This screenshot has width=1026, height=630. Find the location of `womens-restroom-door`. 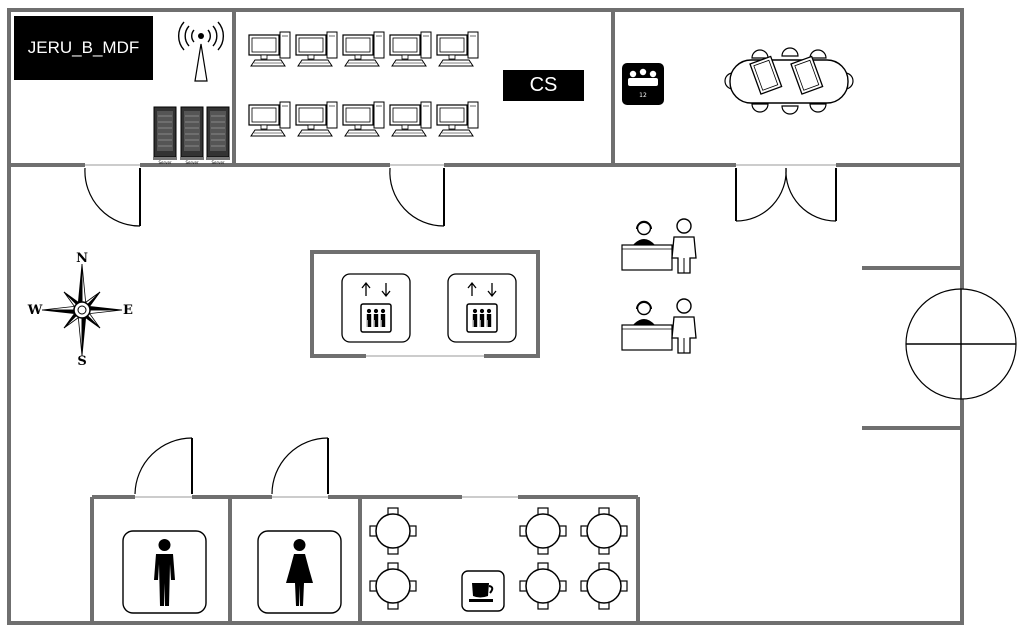

womens-restroom-door is located at coordinates (300, 466).